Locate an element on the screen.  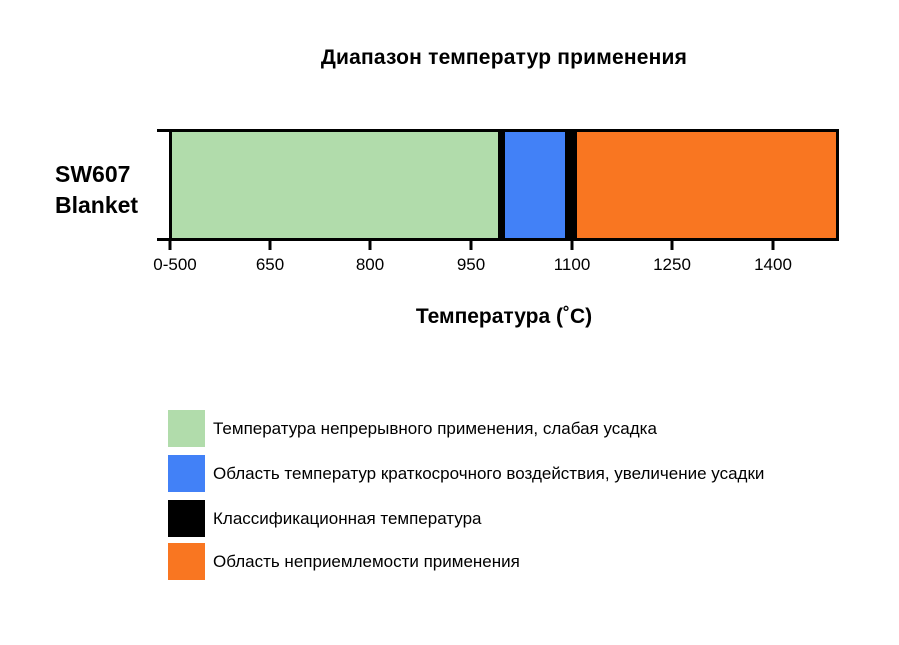
category-label-line2: Blanket is located at coordinates (97, 205).